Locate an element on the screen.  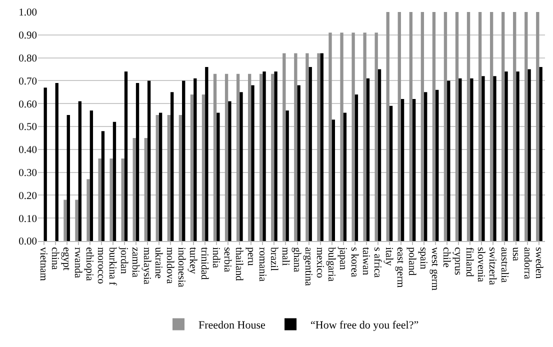
x-tick-label: cyprus is located at coordinates (458, 261).